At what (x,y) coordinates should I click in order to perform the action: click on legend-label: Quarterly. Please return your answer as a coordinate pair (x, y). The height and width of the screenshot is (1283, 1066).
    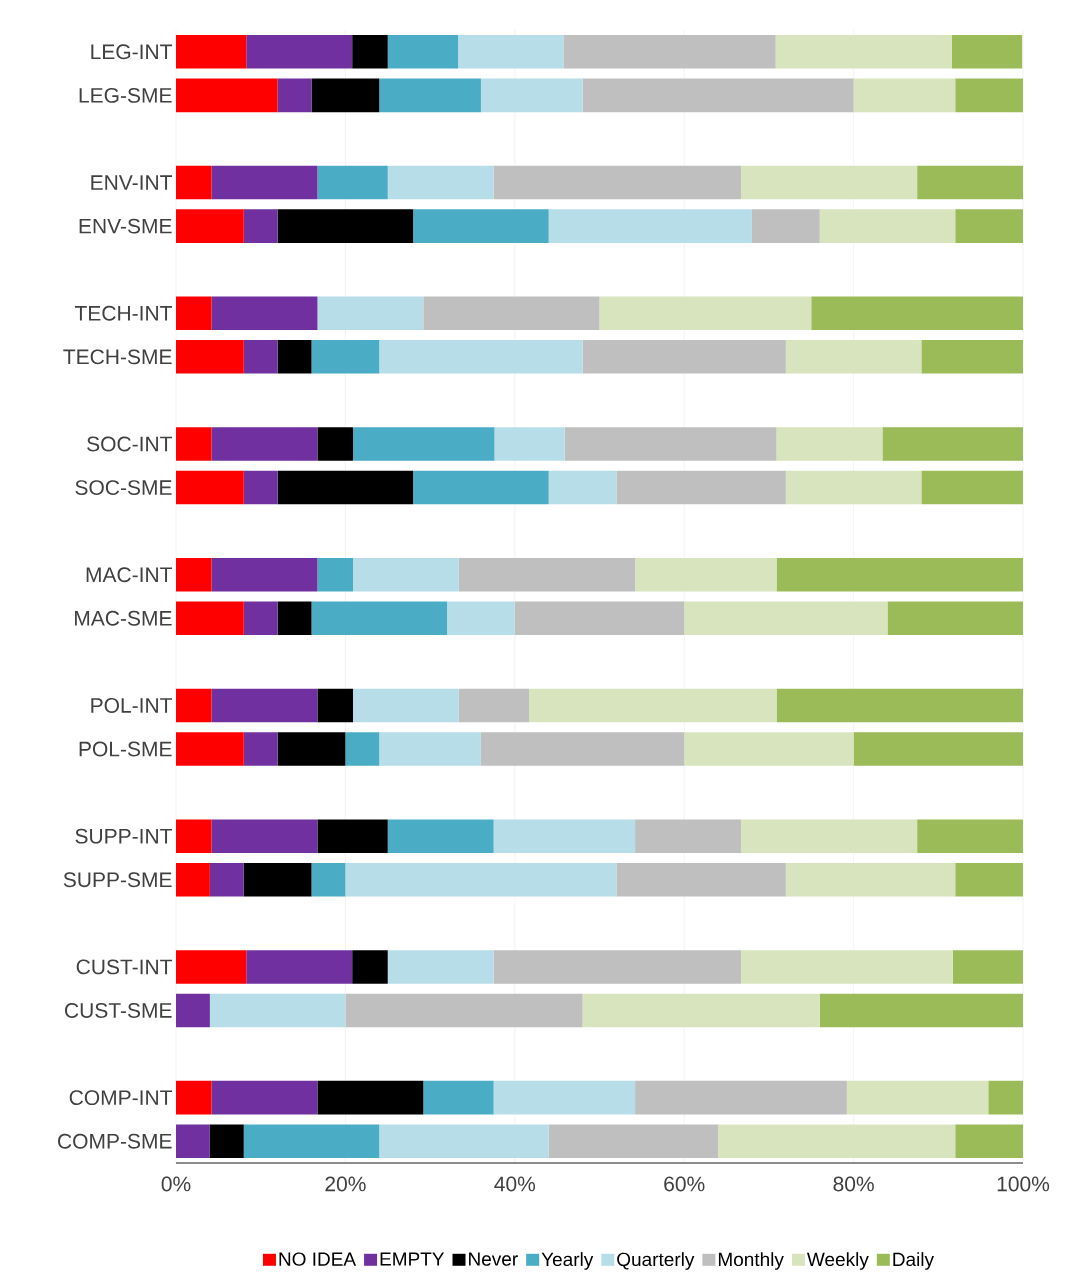
    Looking at the image, I should click on (656, 1261).